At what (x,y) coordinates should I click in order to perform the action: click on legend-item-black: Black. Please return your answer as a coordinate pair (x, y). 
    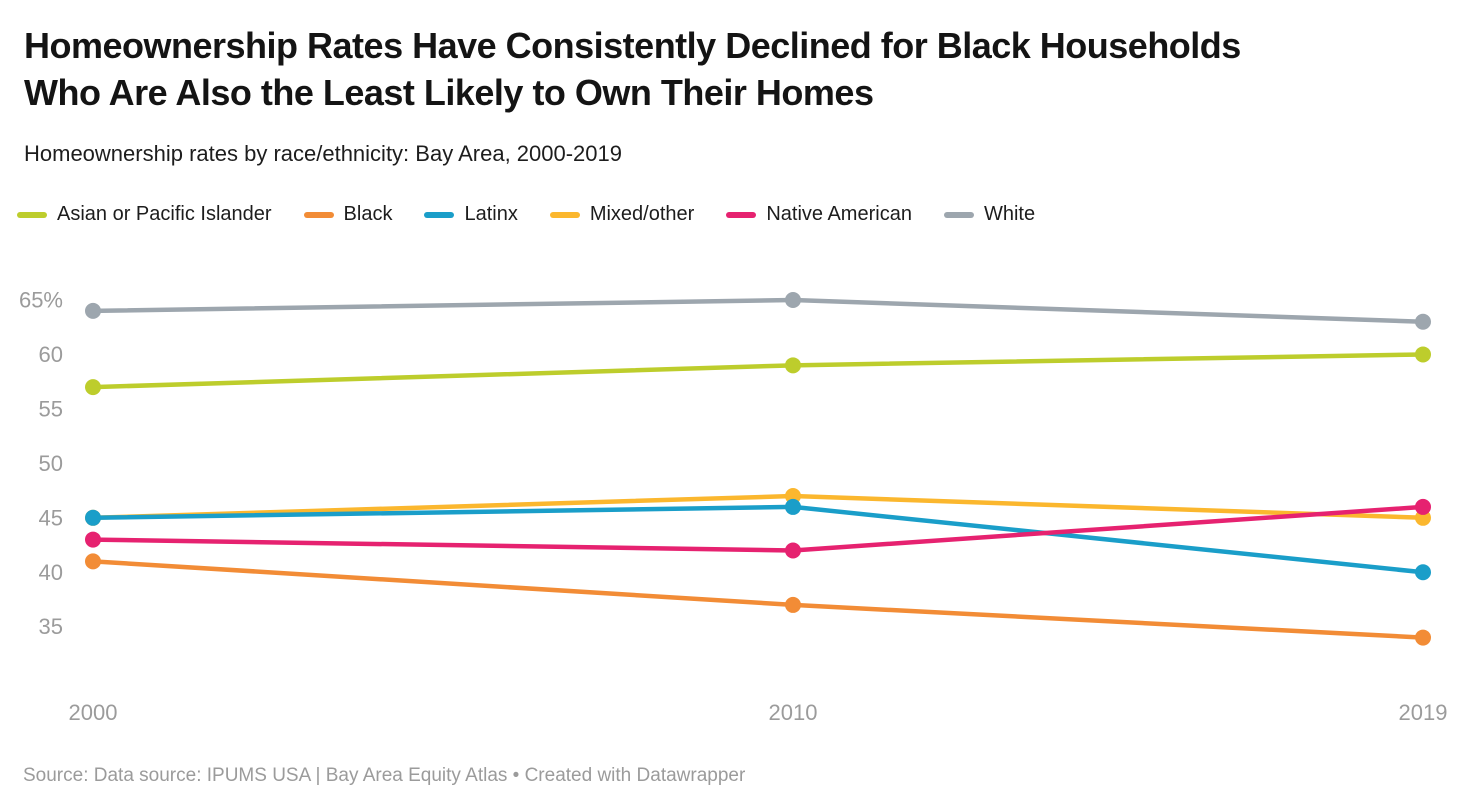
    Looking at the image, I should click on (348, 214).